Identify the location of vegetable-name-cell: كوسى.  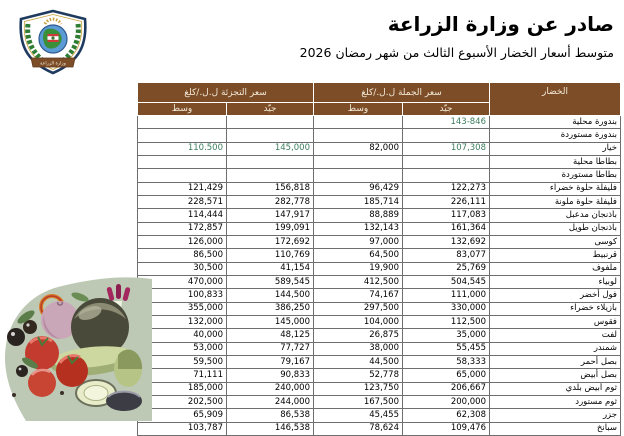
(555, 242).